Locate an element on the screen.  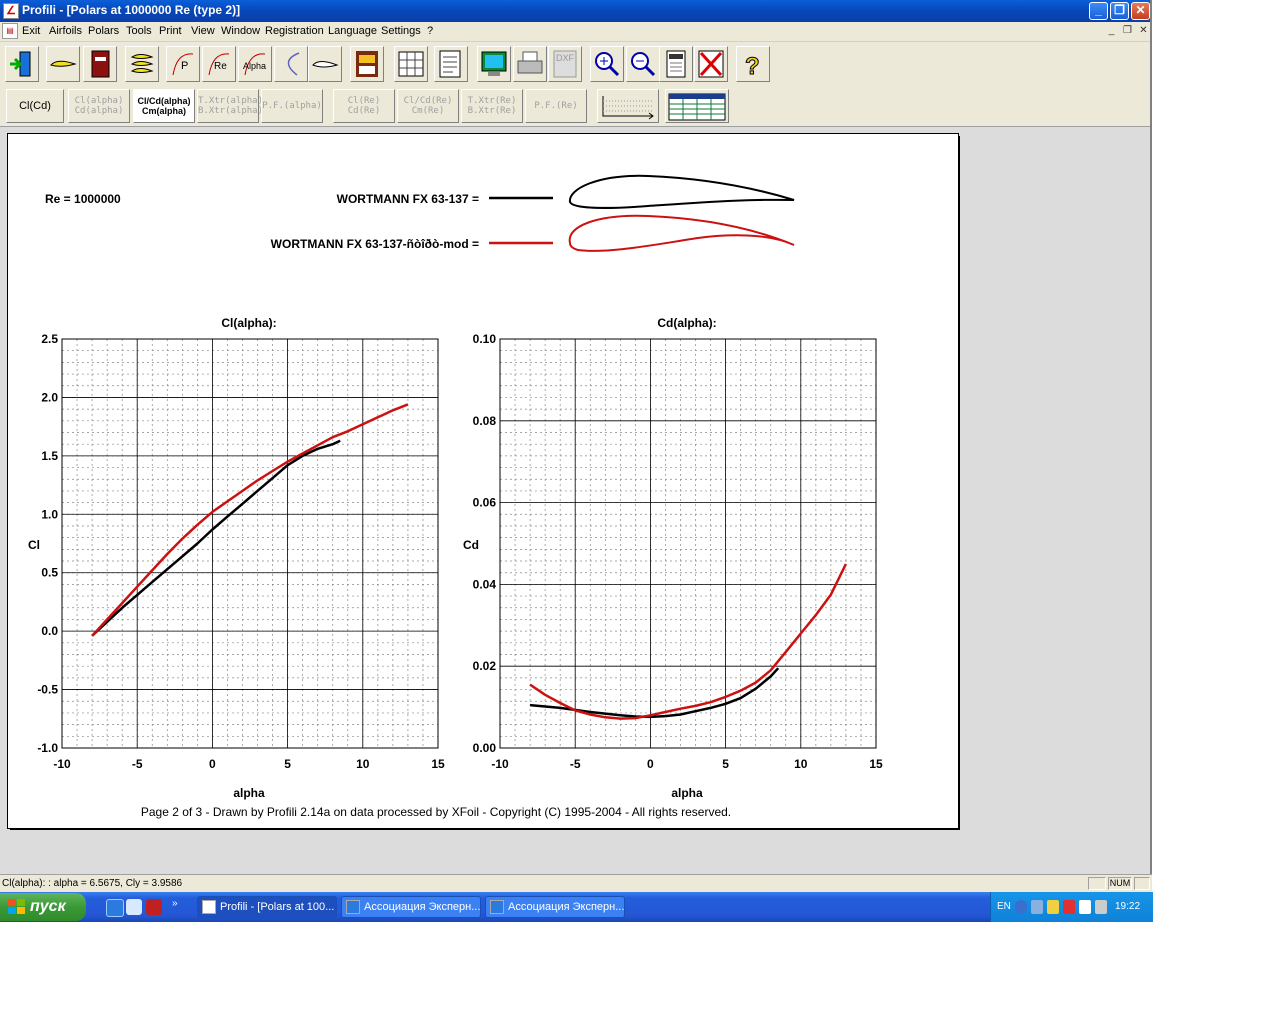
book-icon is located at coordinates (100, 64).